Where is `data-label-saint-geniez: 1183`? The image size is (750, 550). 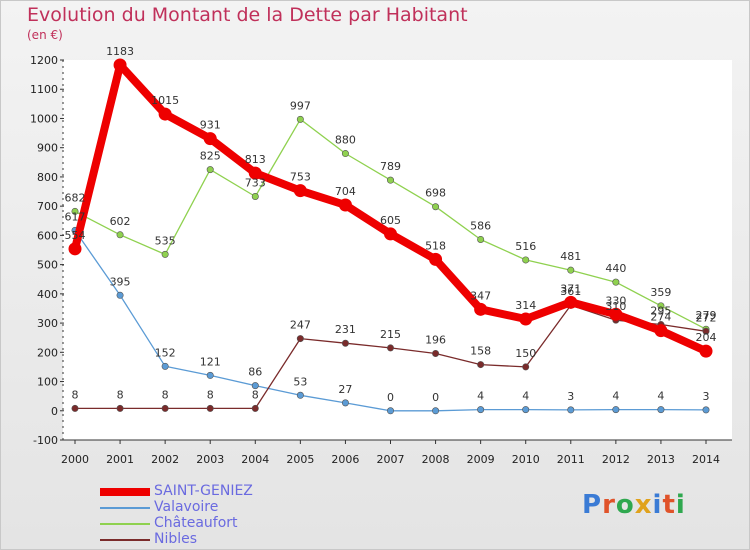 data-label-saint-geniez: 1183 is located at coordinates (120, 51).